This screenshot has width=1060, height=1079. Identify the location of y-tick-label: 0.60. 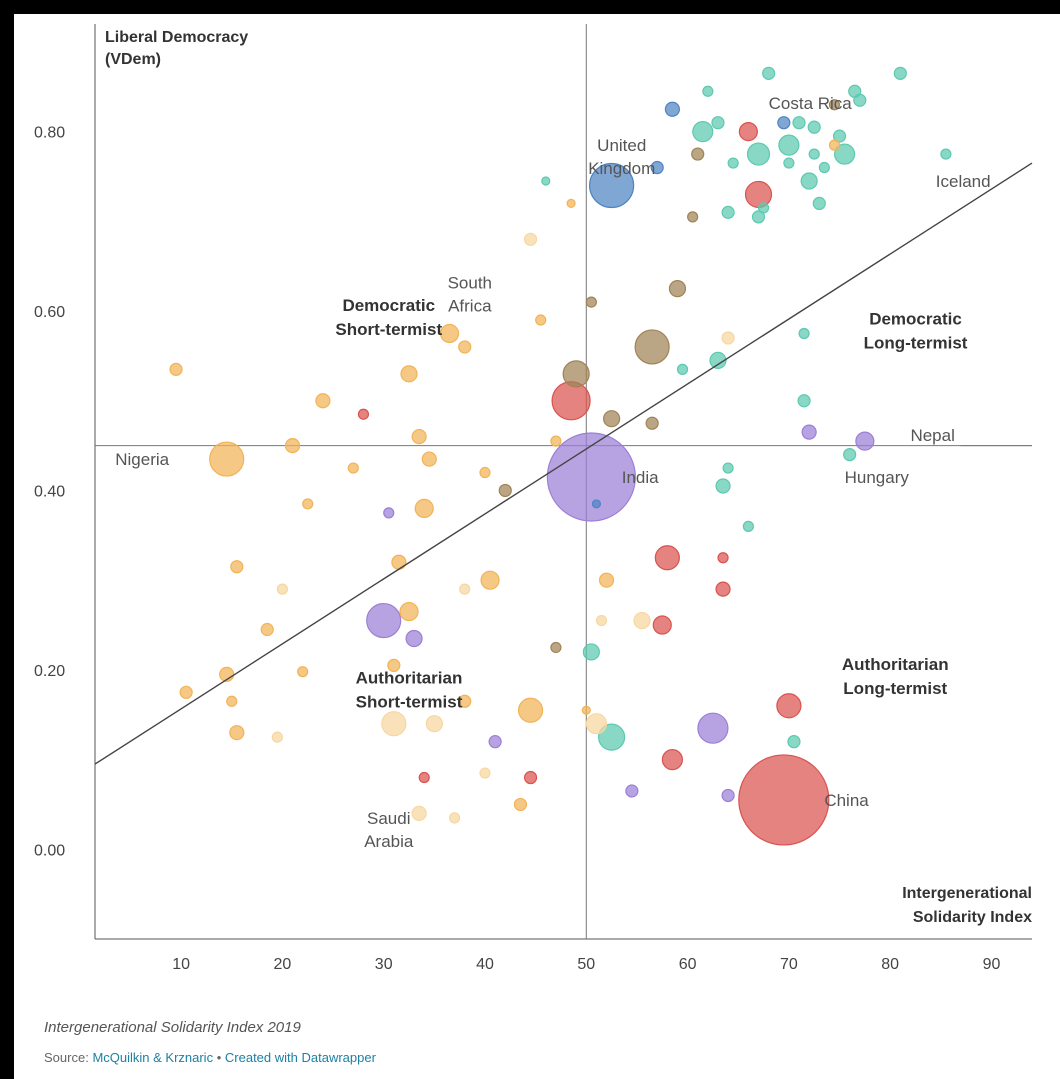
(49, 312).